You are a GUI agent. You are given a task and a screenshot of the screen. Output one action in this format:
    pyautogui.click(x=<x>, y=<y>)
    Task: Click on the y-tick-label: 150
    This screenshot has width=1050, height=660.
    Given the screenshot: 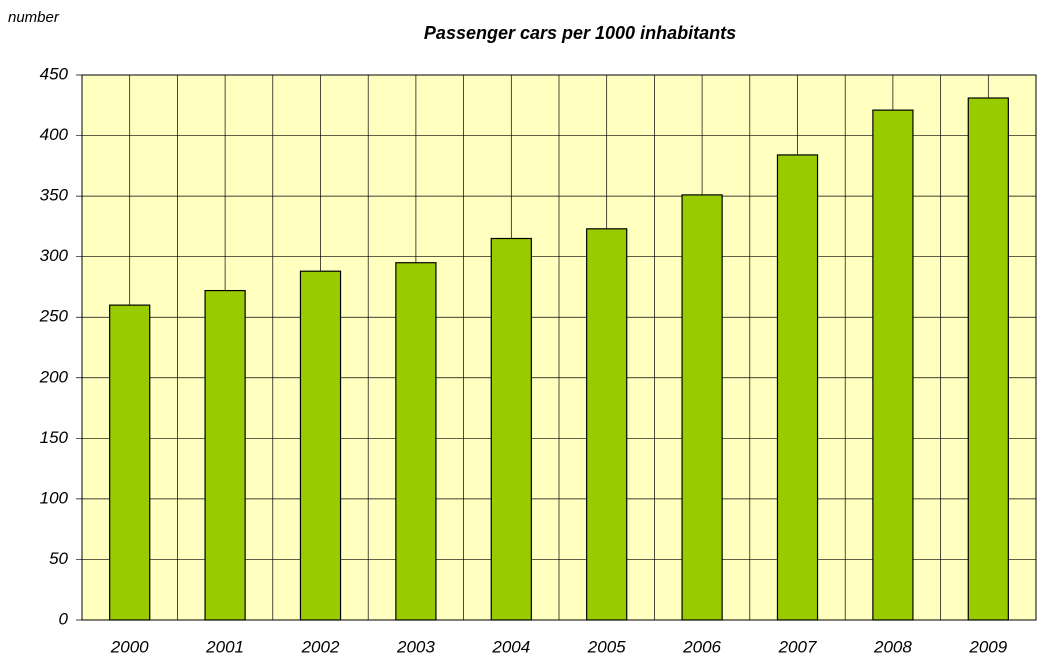 What is the action you would take?
    pyautogui.click(x=54, y=437)
    